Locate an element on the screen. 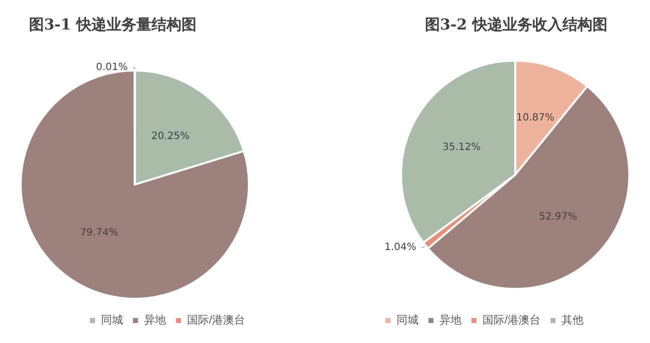 Image resolution: width=650 pixels, height=343 pixels. data-label: 0.01% is located at coordinates (112, 67).